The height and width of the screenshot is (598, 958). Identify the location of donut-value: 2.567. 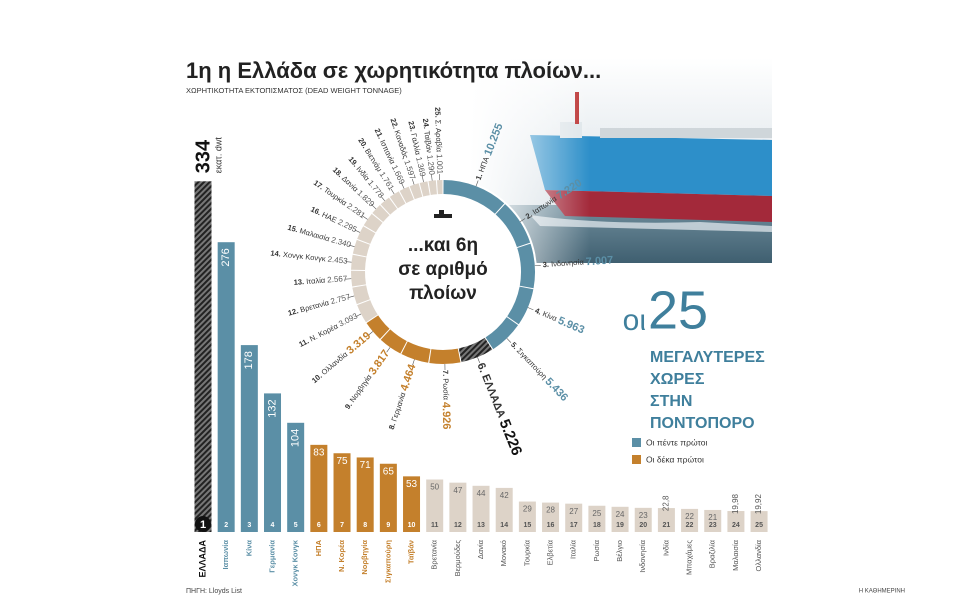
(337, 279).